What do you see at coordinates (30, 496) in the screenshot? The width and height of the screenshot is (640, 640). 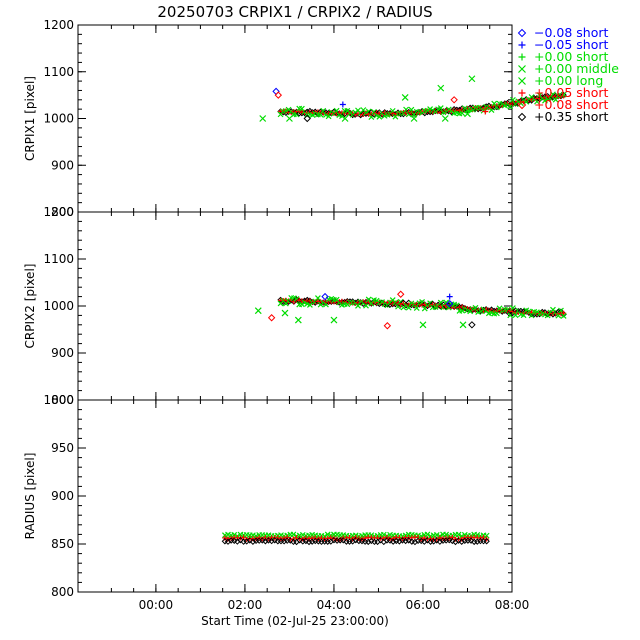 I see `y-axis-label: RADIUS [pixel]` at bounding box center [30, 496].